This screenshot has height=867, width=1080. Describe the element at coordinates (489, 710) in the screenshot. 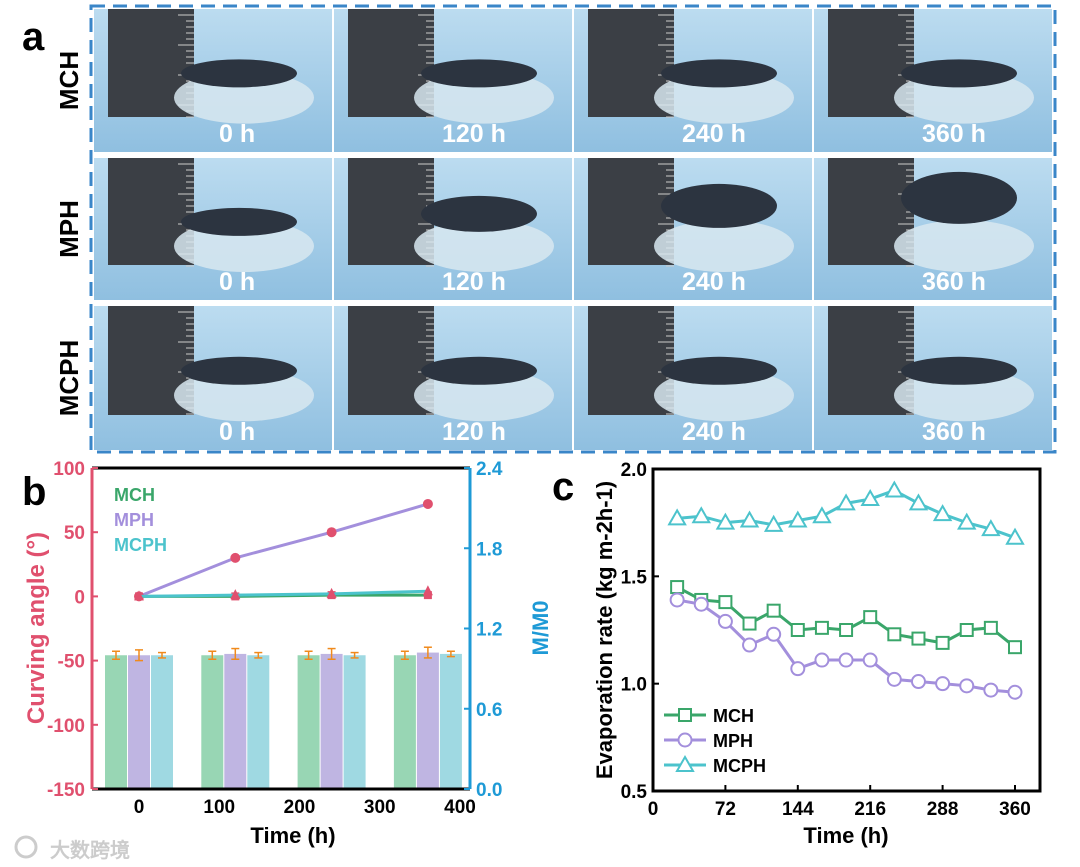

I see `right-tick-label: 0.6` at that location.